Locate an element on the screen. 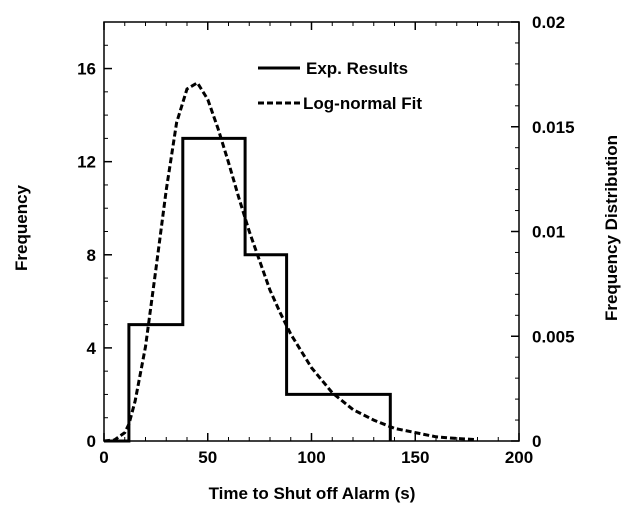 Image resolution: width=624 pixels, height=507 pixels. y2-tick-label: 0.01 is located at coordinates (548, 232).